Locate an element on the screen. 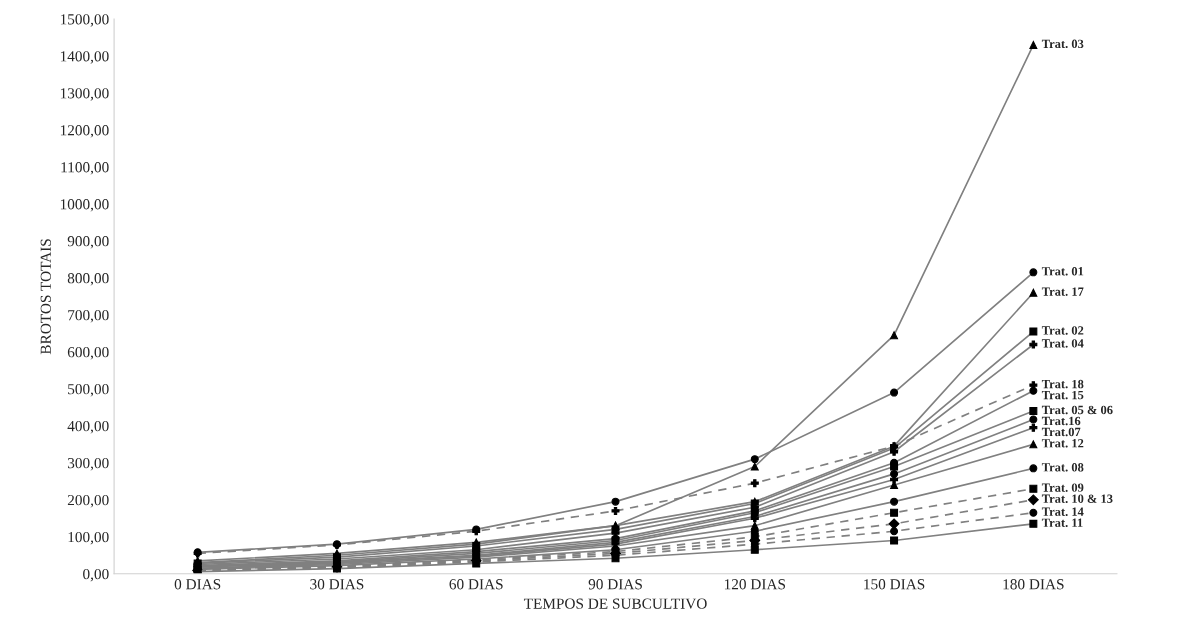 The height and width of the screenshot is (634, 1201). series-label: Trat. 01 is located at coordinates (1062, 271).